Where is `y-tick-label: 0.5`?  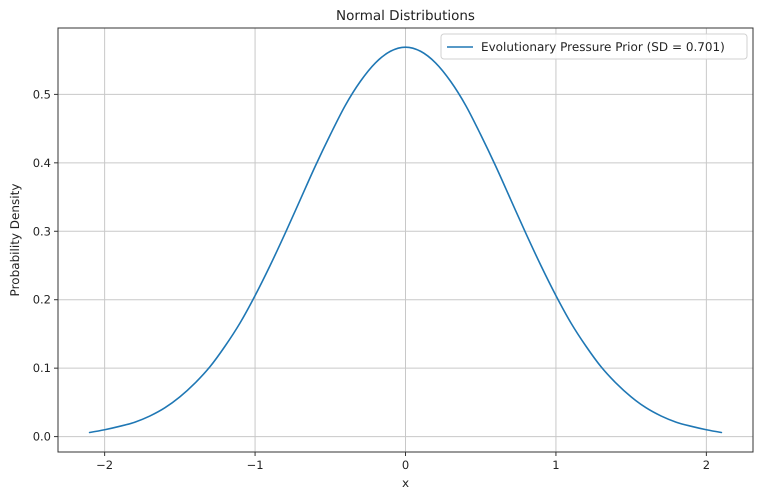
y-tick-label: 0.5 is located at coordinates (41, 94).